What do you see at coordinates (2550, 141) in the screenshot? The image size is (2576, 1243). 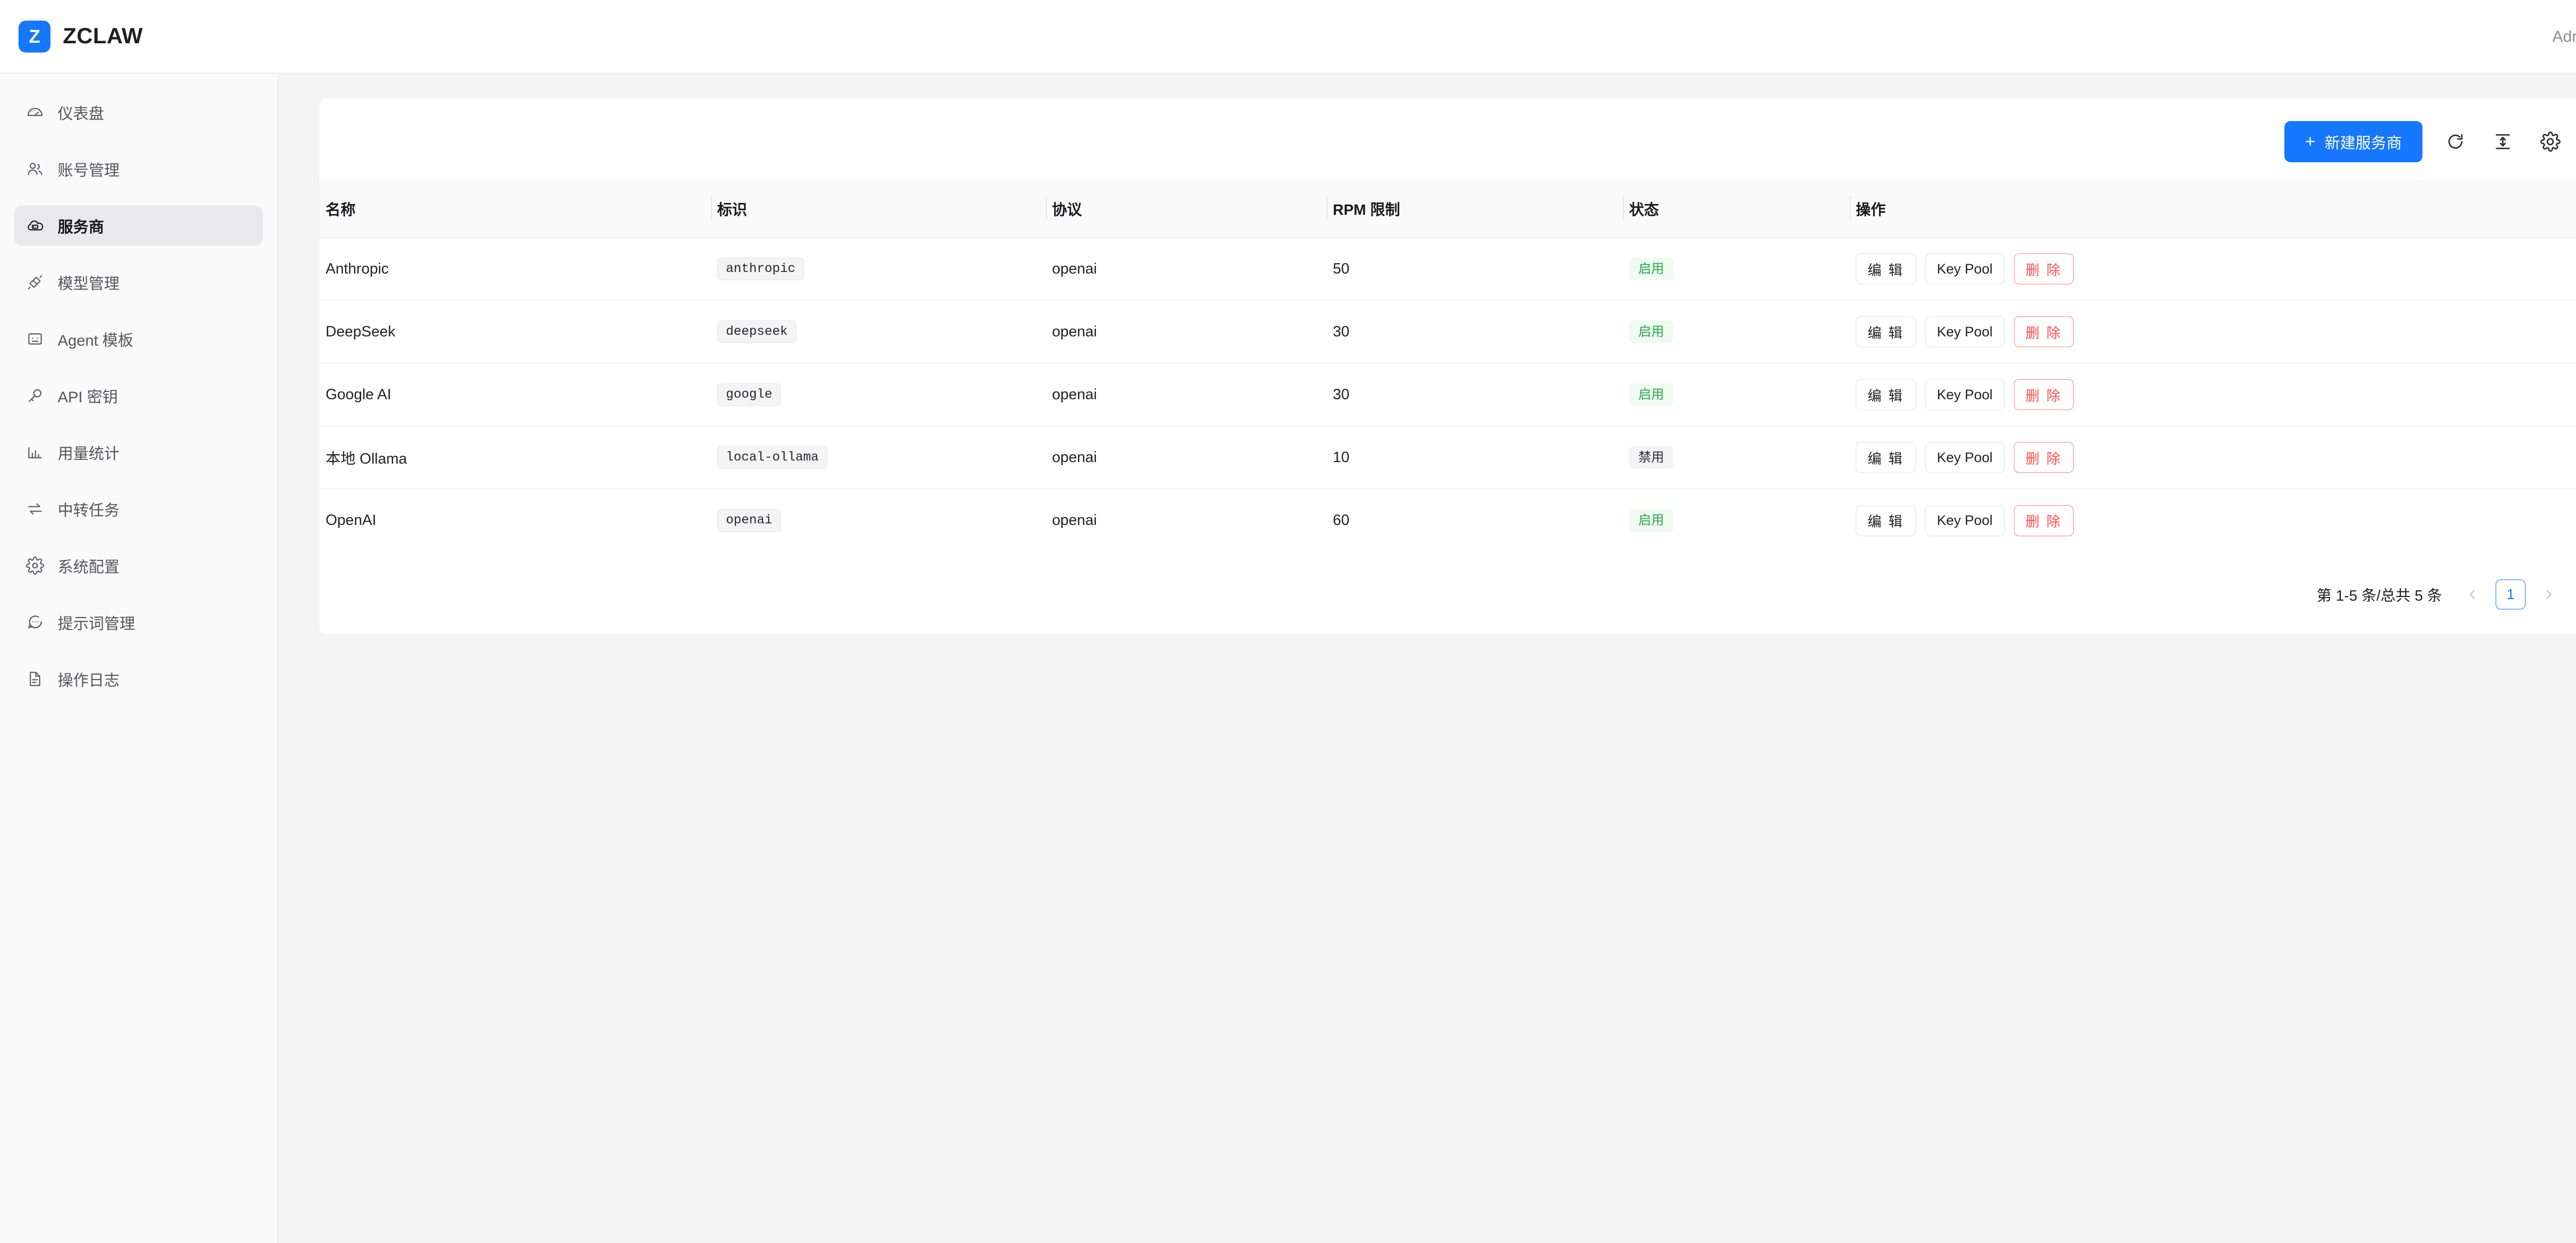 I see `table-settings-button` at bounding box center [2550, 141].